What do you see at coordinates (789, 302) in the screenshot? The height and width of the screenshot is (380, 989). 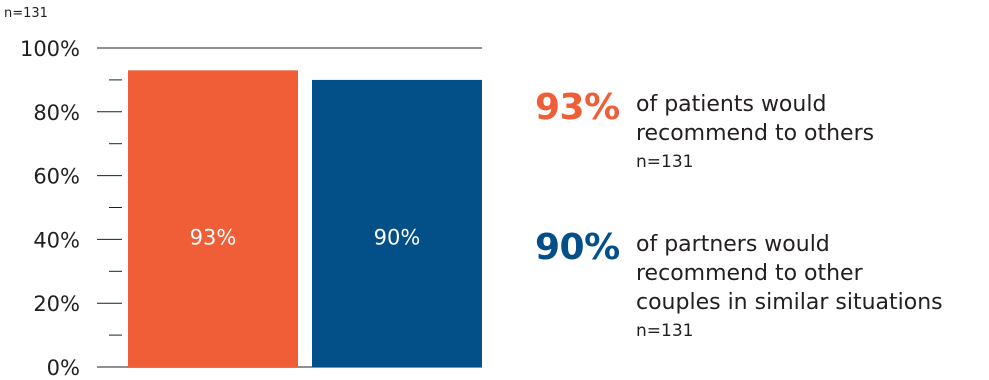 I see `stat-partners-line: couples in similar situations` at bounding box center [789, 302].